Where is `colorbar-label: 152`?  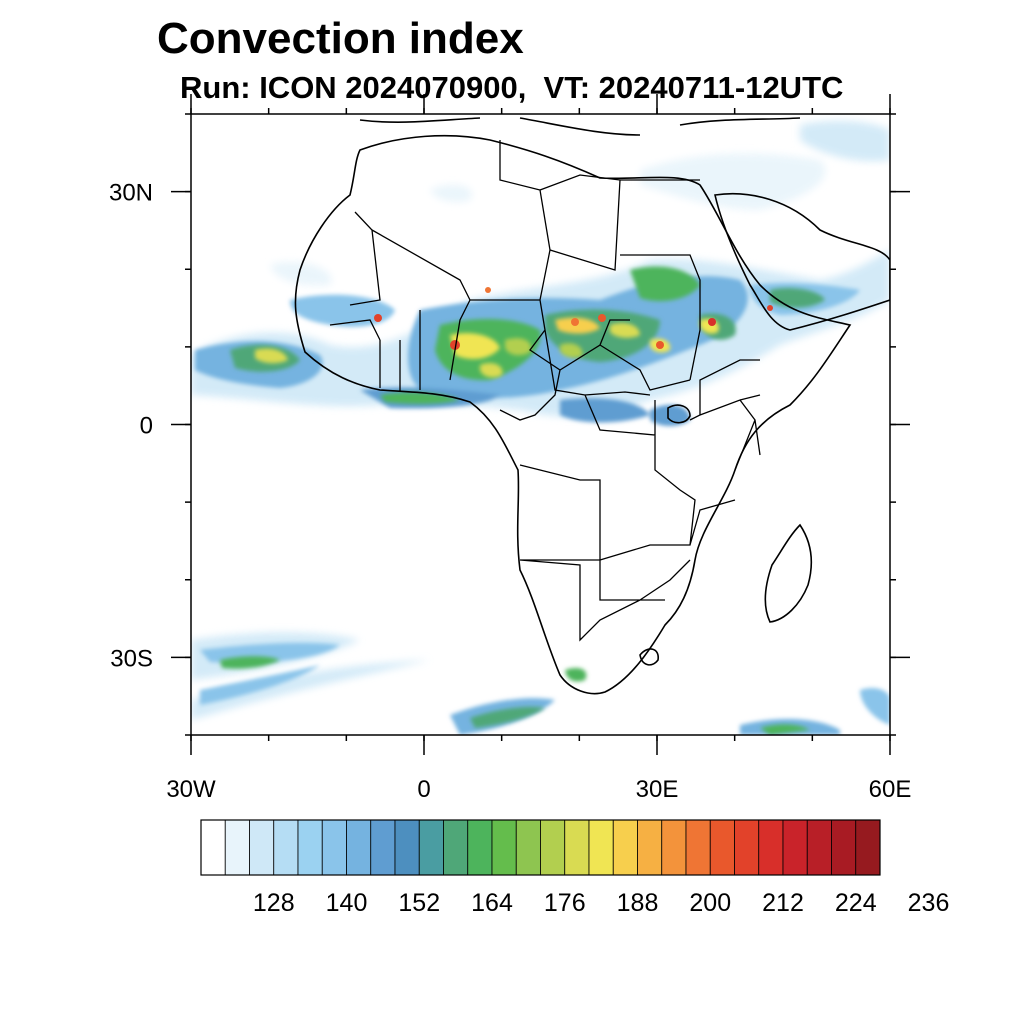
colorbar-label: 152 is located at coordinates (419, 903).